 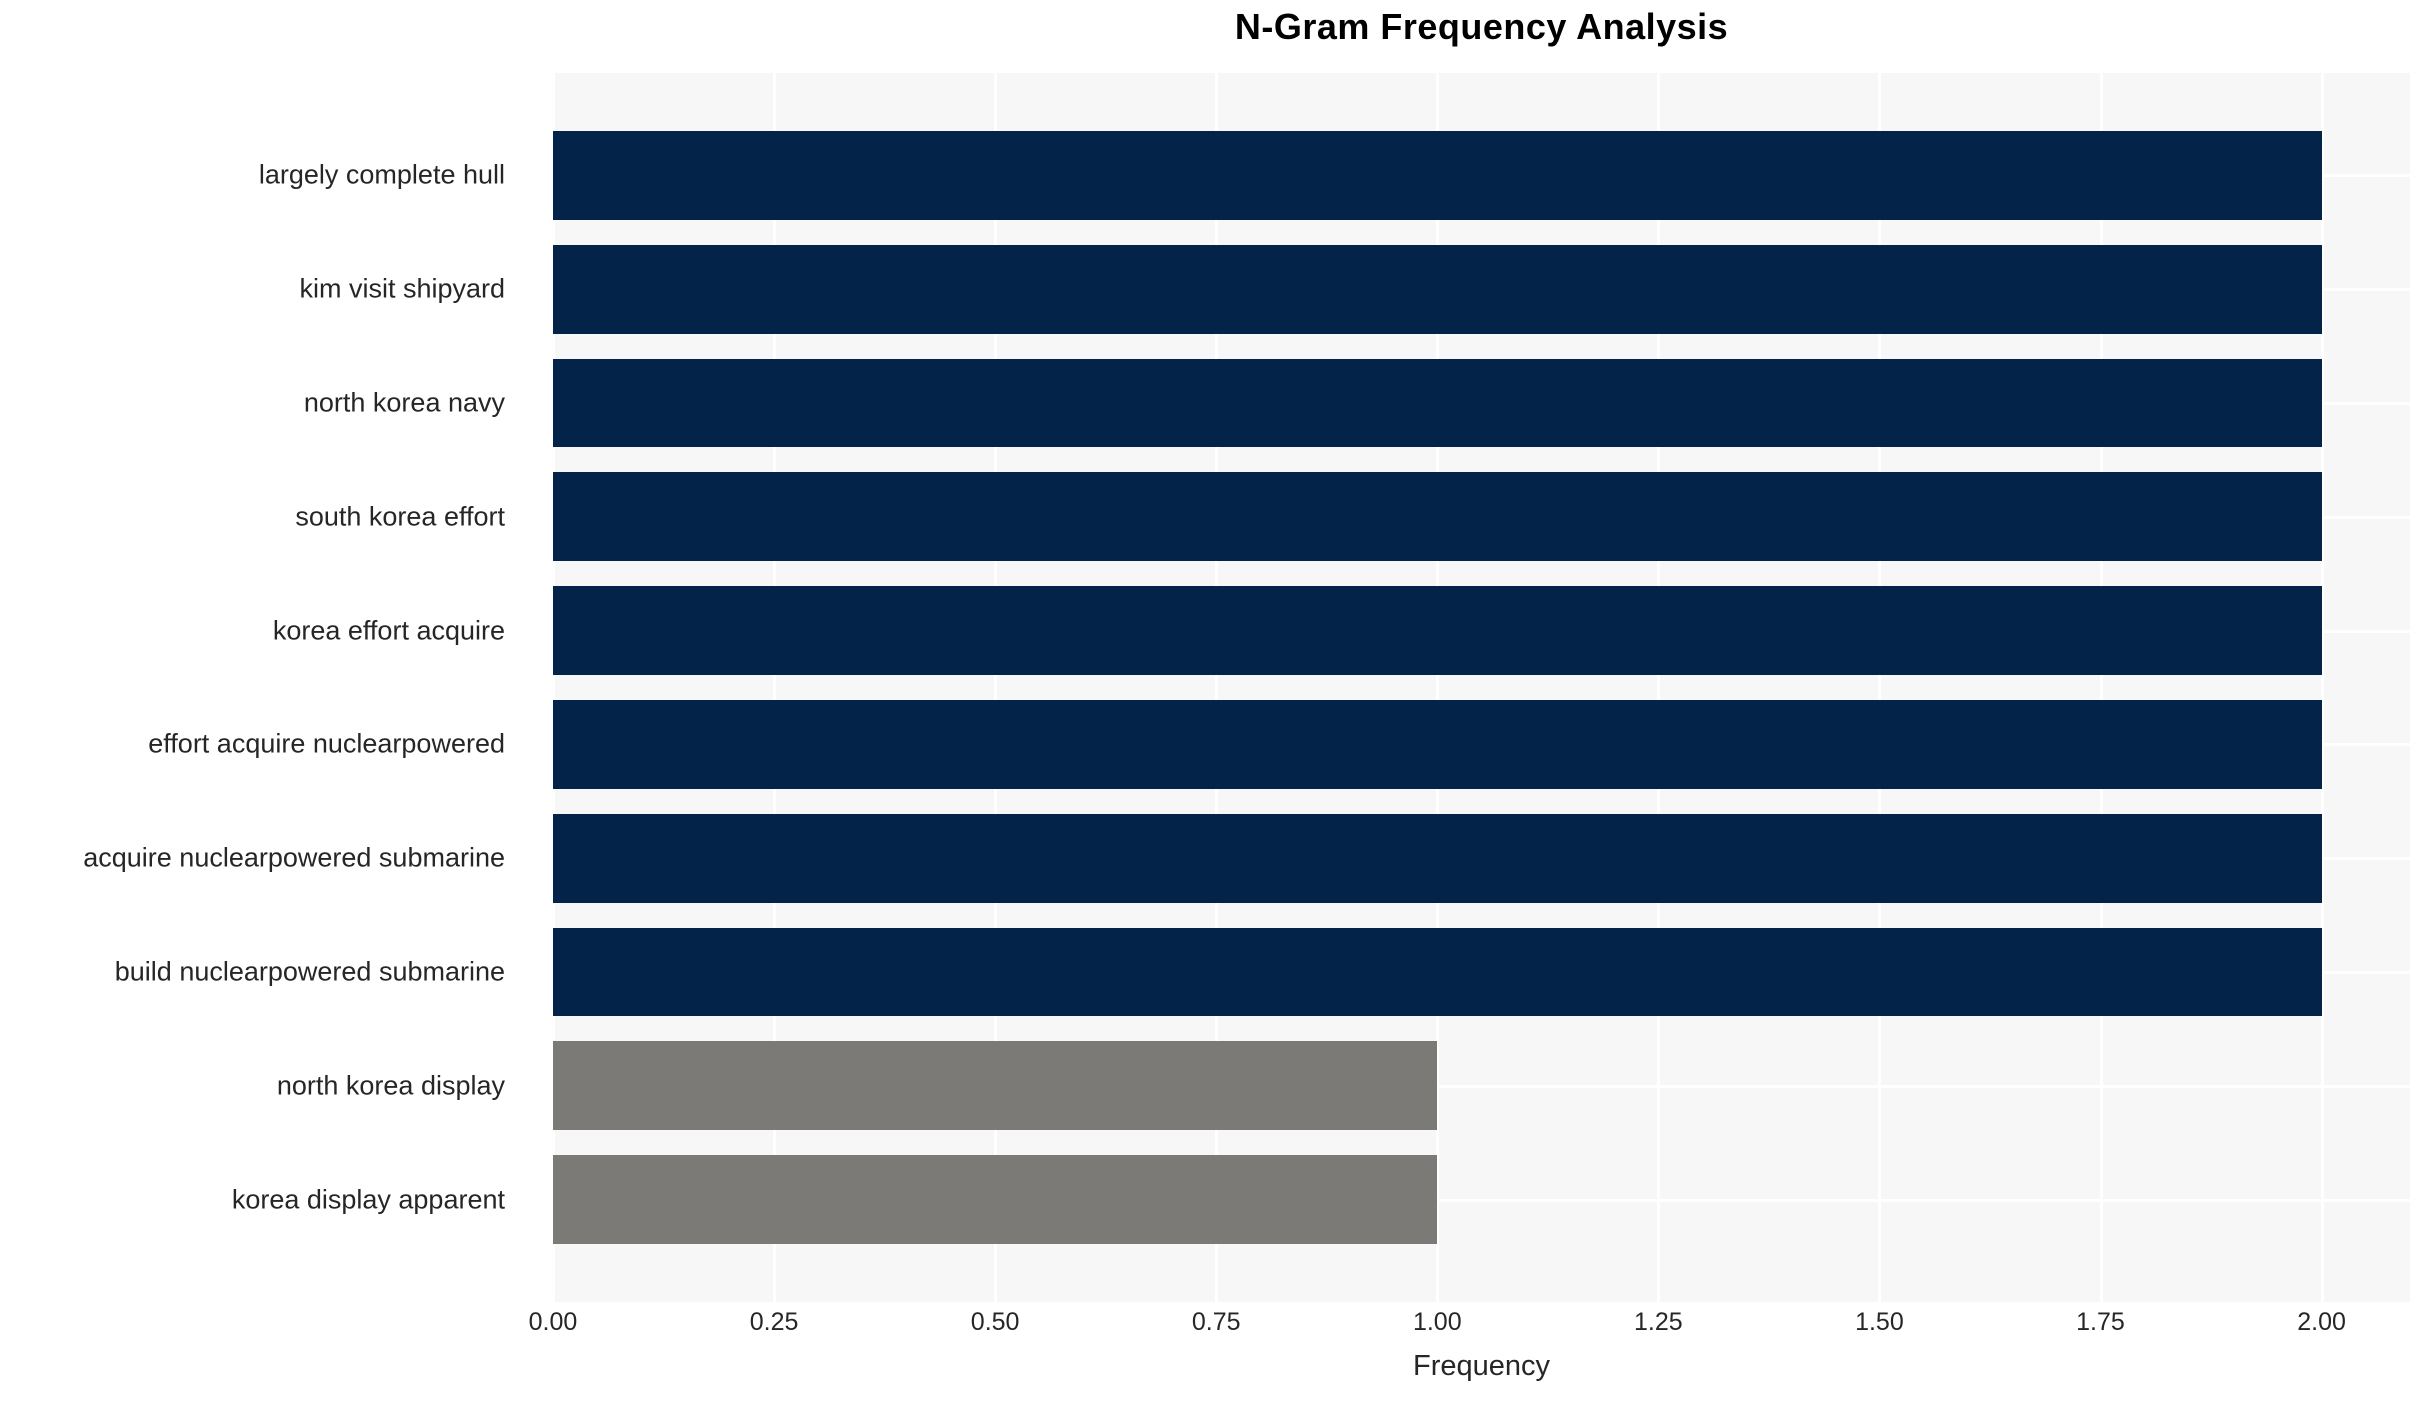 I want to click on x-axis-label: Frequency, so click(x=1481, y=1366).